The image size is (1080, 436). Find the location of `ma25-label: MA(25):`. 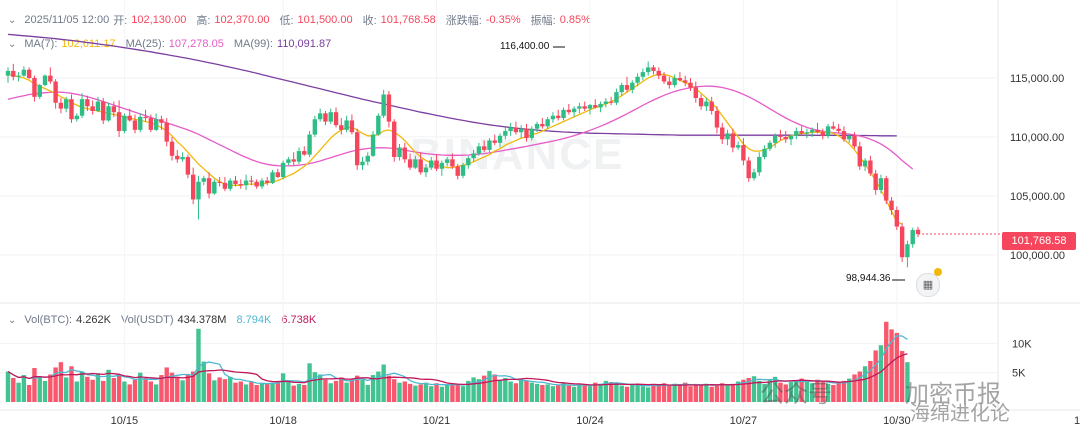

ma25-label: MA(25): is located at coordinates (145, 44).